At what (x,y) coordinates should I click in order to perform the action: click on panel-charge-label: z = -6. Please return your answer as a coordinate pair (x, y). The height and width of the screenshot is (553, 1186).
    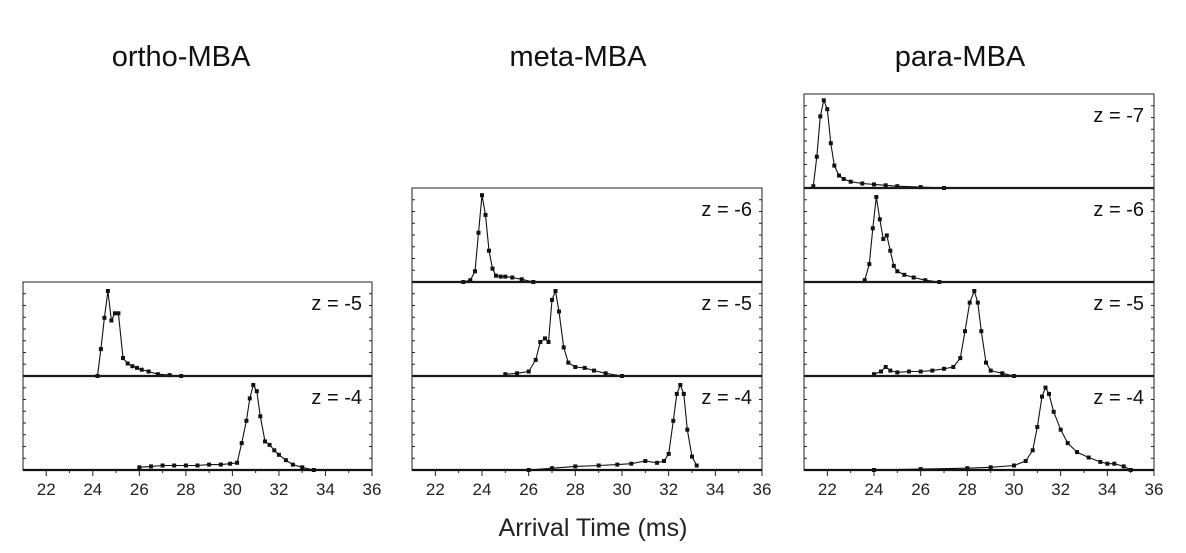
    Looking at the image, I should click on (1118, 210).